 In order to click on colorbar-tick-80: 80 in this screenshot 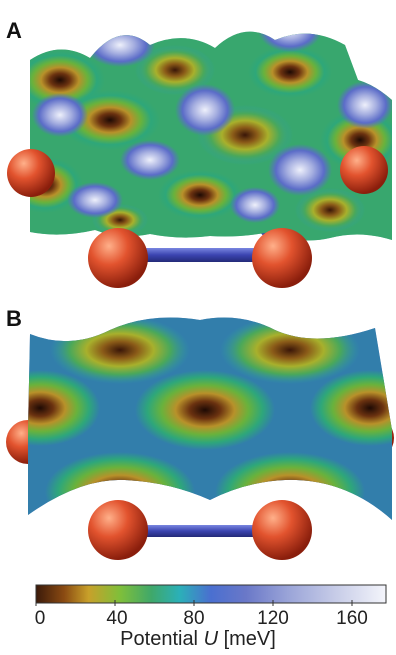, I will do `click(194, 618)`.